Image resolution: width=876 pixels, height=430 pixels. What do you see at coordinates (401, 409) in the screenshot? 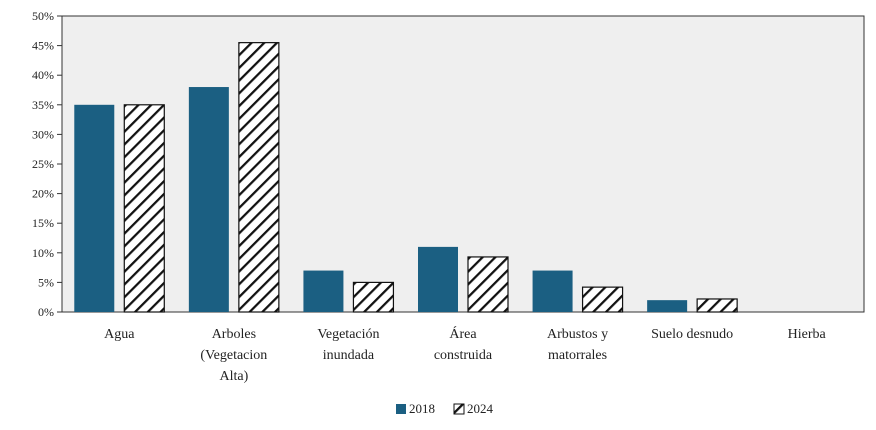
I see `legend-swatch-2018` at bounding box center [401, 409].